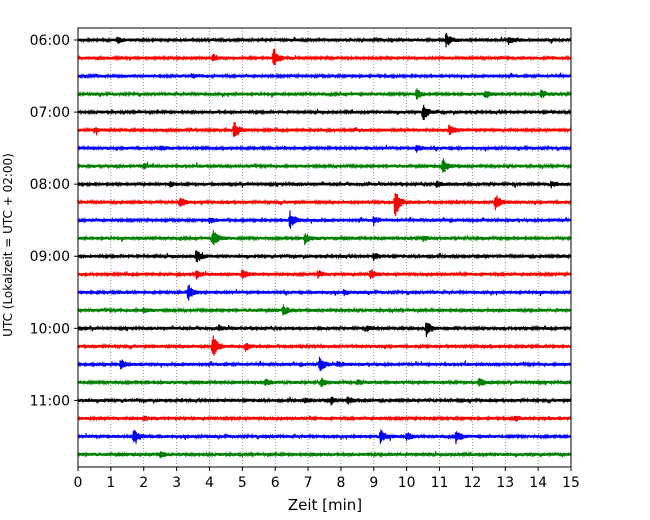 This screenshot has height=520, width=650. Describe the element at coordinates (571, 483) in the screenshot. I see `x-tick-label: 15` at that location.